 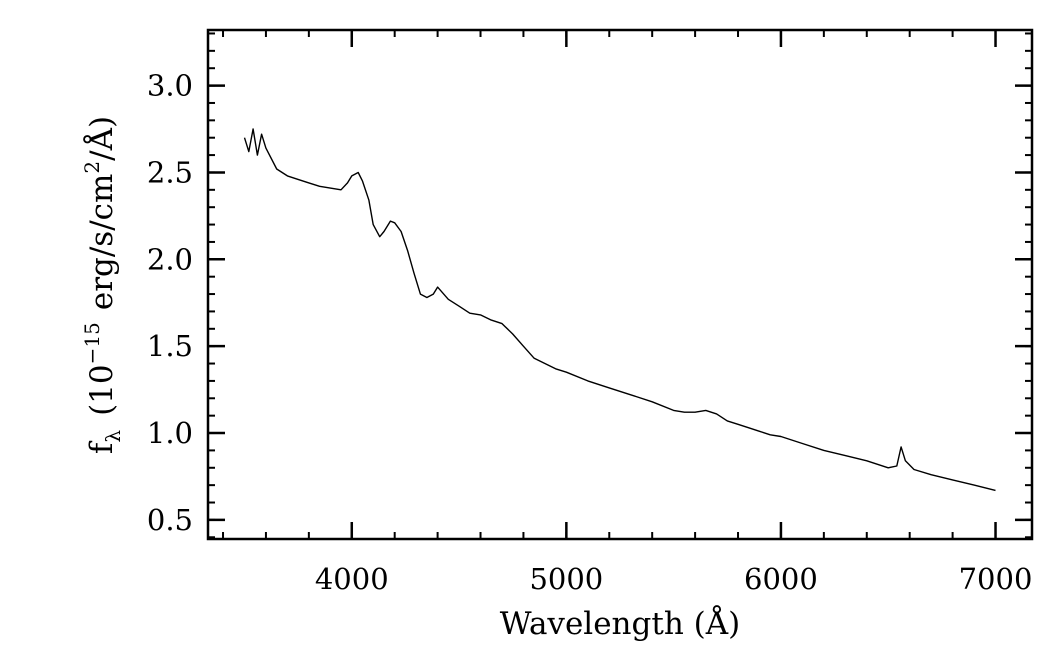 I want to click on y-tick-label: 0.5, so click(x=170, y=520).